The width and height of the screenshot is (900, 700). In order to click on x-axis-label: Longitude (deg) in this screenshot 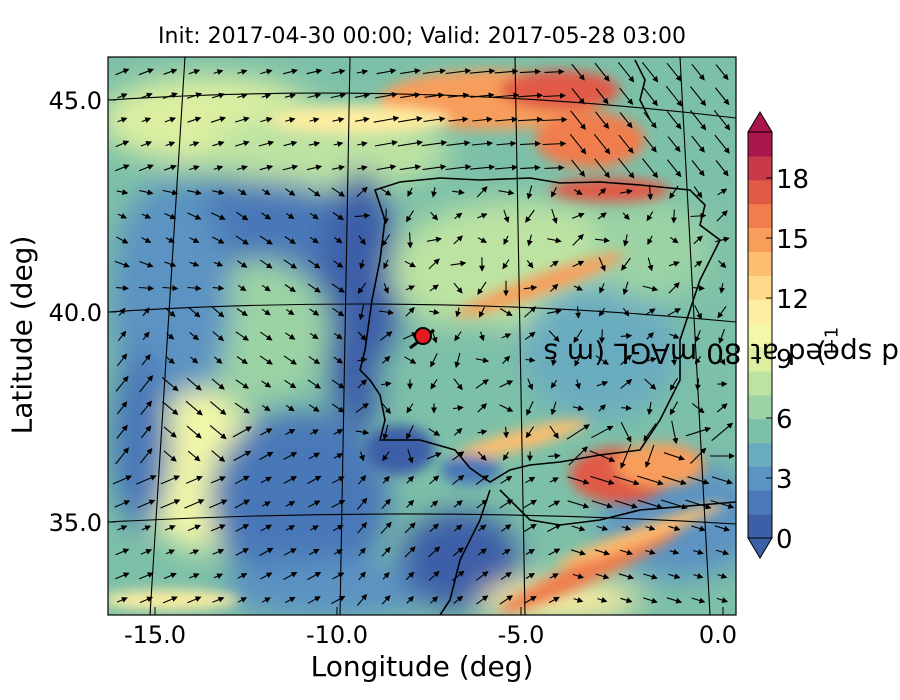, I will do `click(422, 666)`.